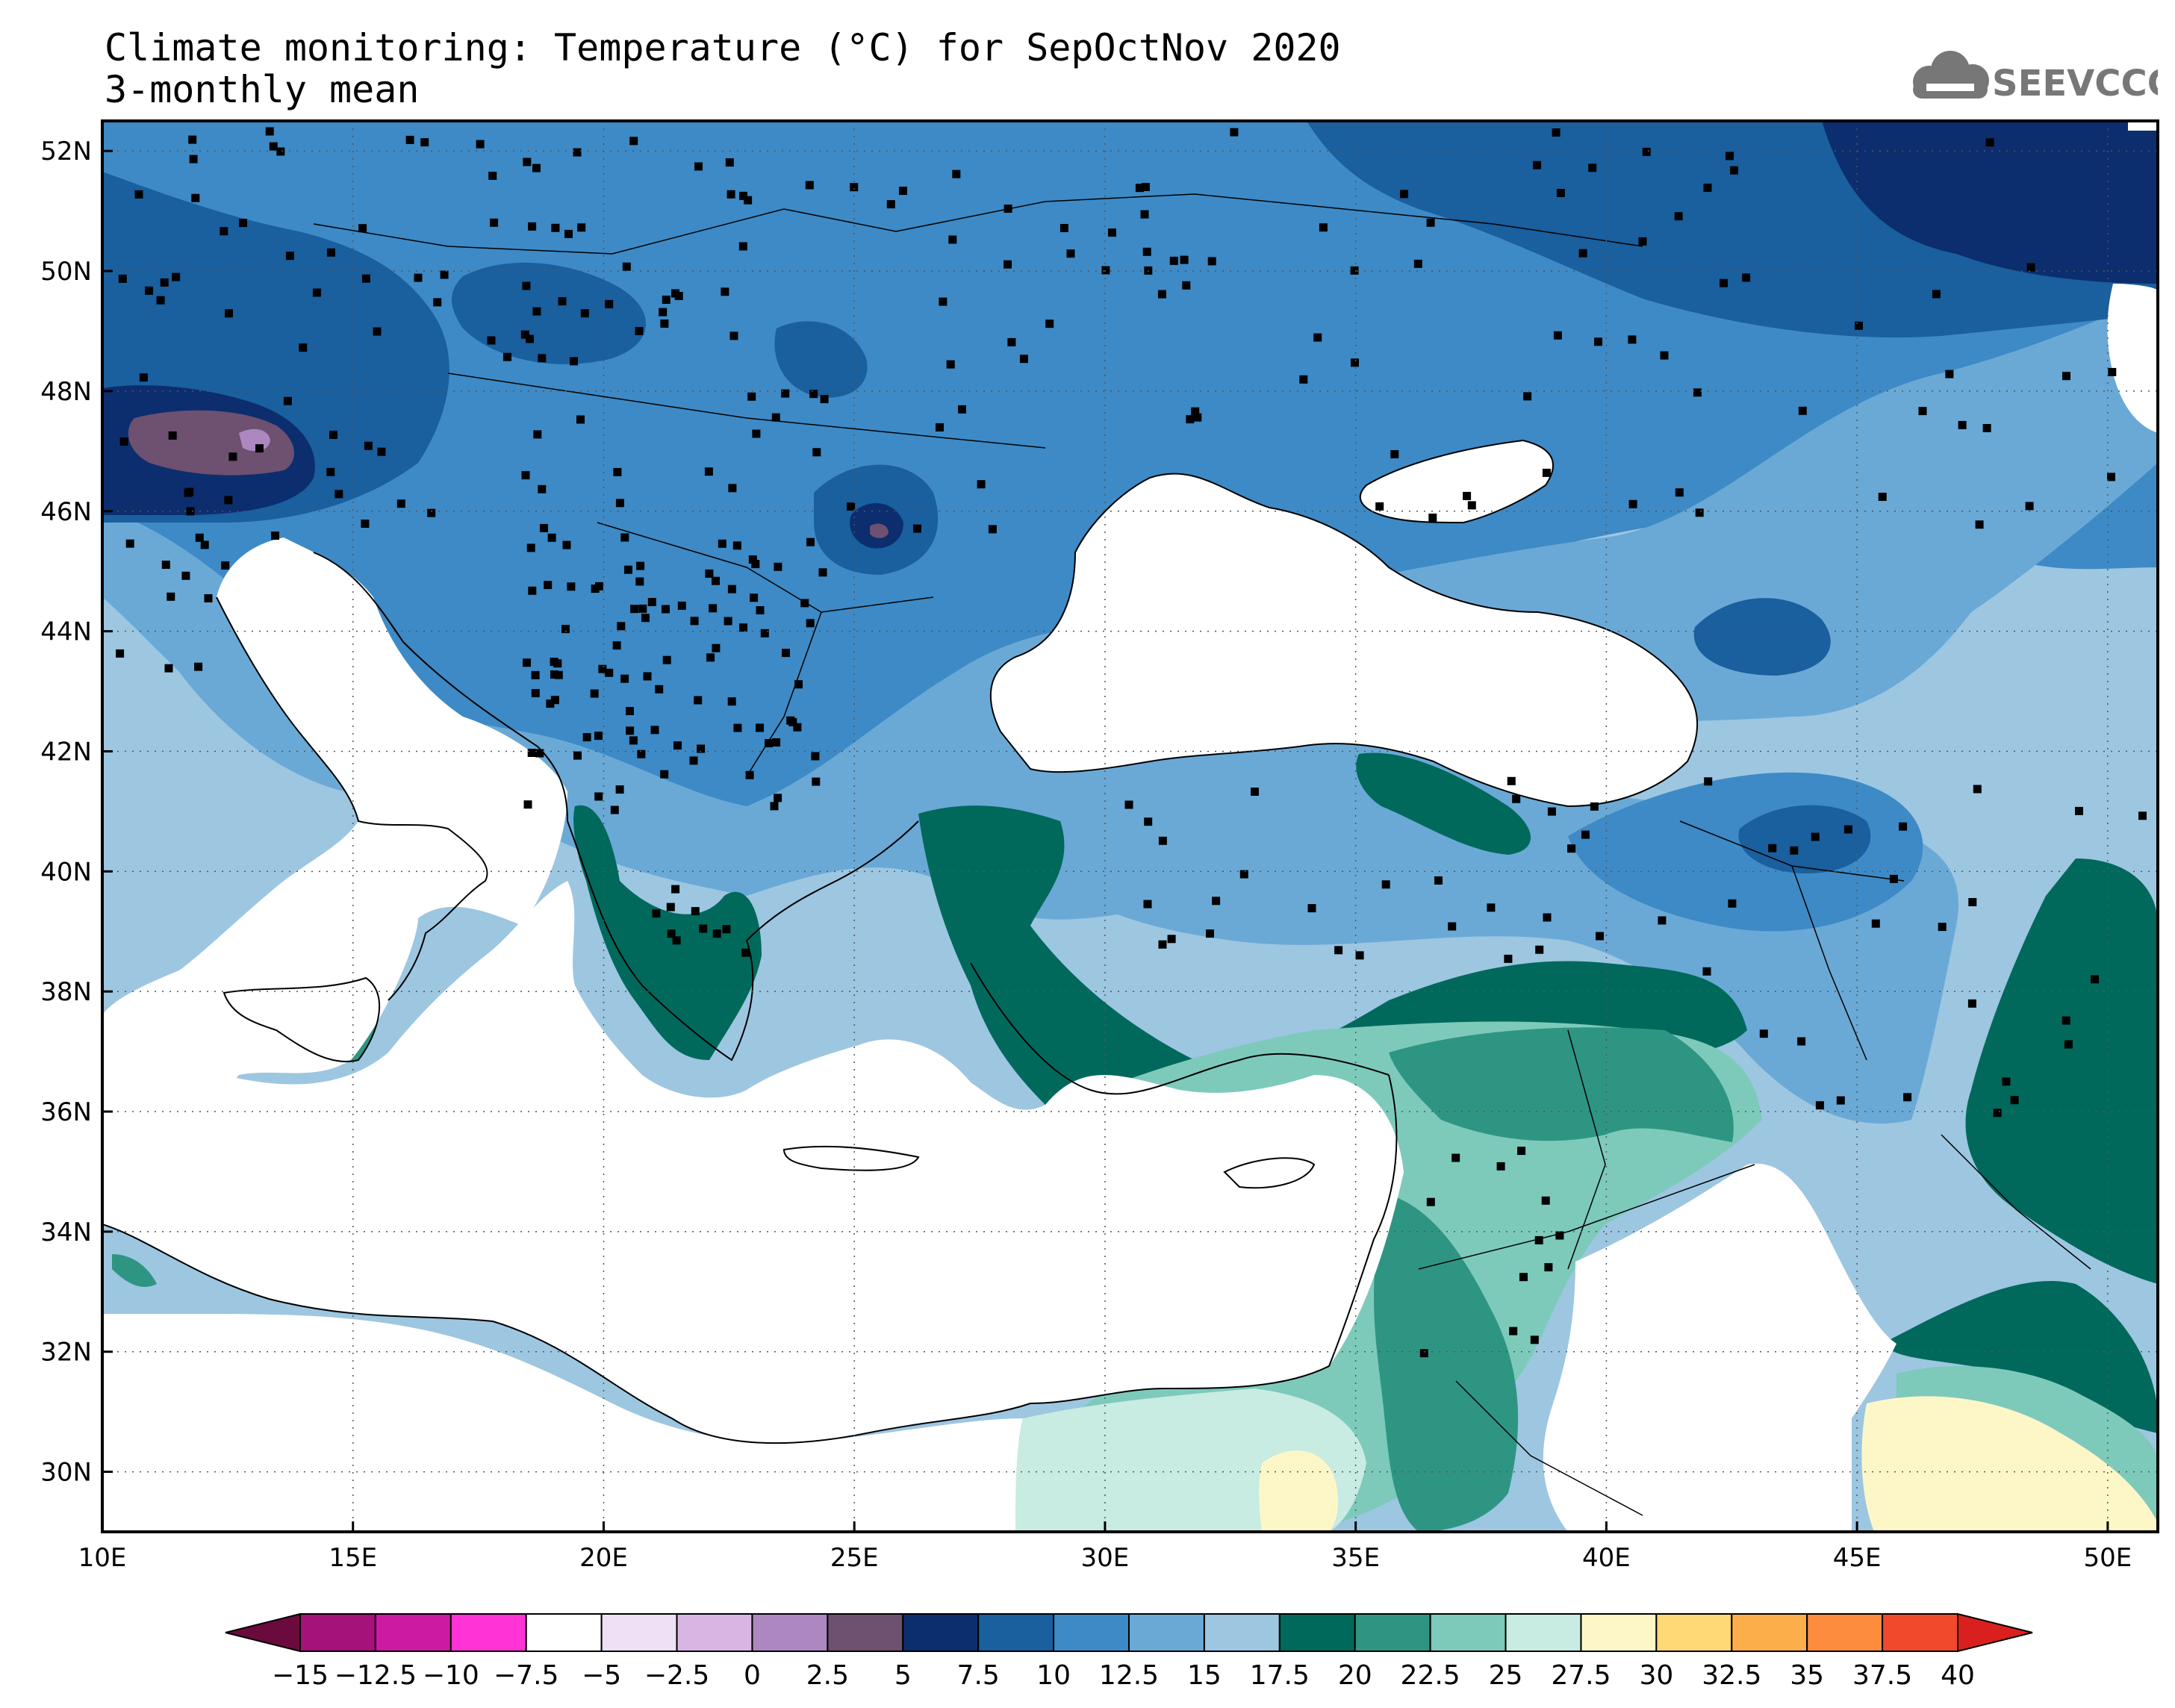 This screenshot has height=1708, width=2175. Describe the element at coordinates (2035, 78) in the screenshot. I see `seevccc-logo: SEEVCCC` at that location.